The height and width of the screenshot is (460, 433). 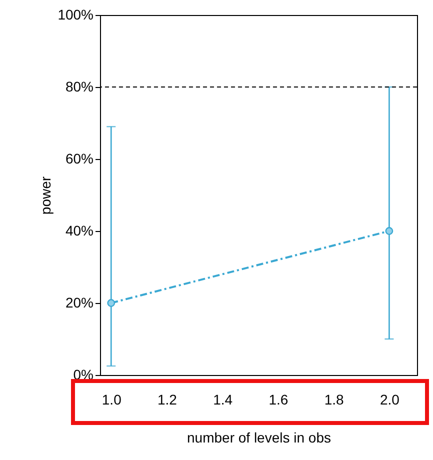 I want to click on y-tick-label: 60%, so click(x=79, y=158).